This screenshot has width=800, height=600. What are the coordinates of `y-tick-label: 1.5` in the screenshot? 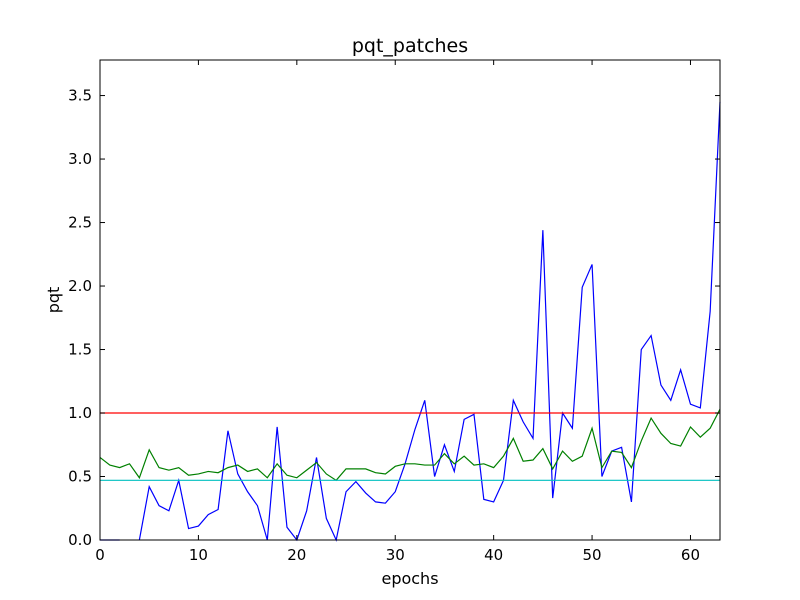 It's located at (80, 350).